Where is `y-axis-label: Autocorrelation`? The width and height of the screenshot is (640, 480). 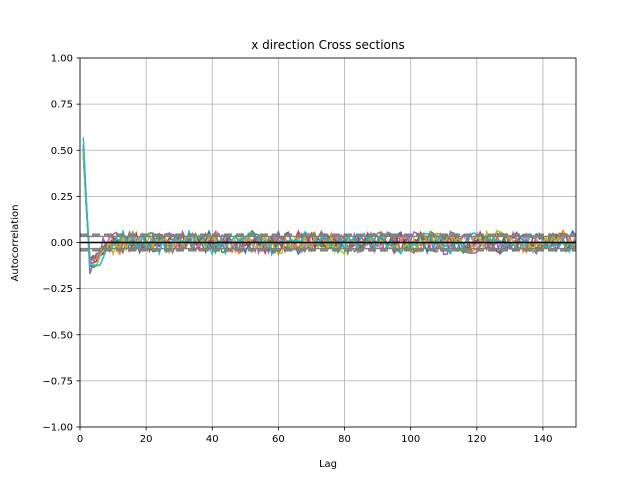
y-axis-label: Autocorrelation is located at coordinates (15, 243).